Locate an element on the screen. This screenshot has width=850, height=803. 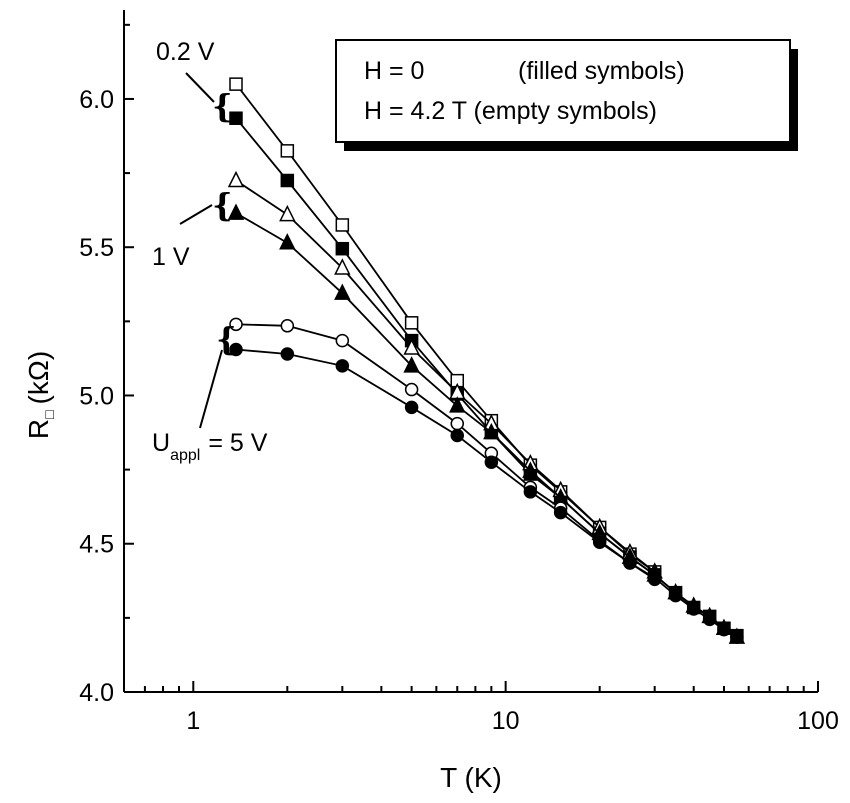
legend-frame is located at coordinates (563, 91).